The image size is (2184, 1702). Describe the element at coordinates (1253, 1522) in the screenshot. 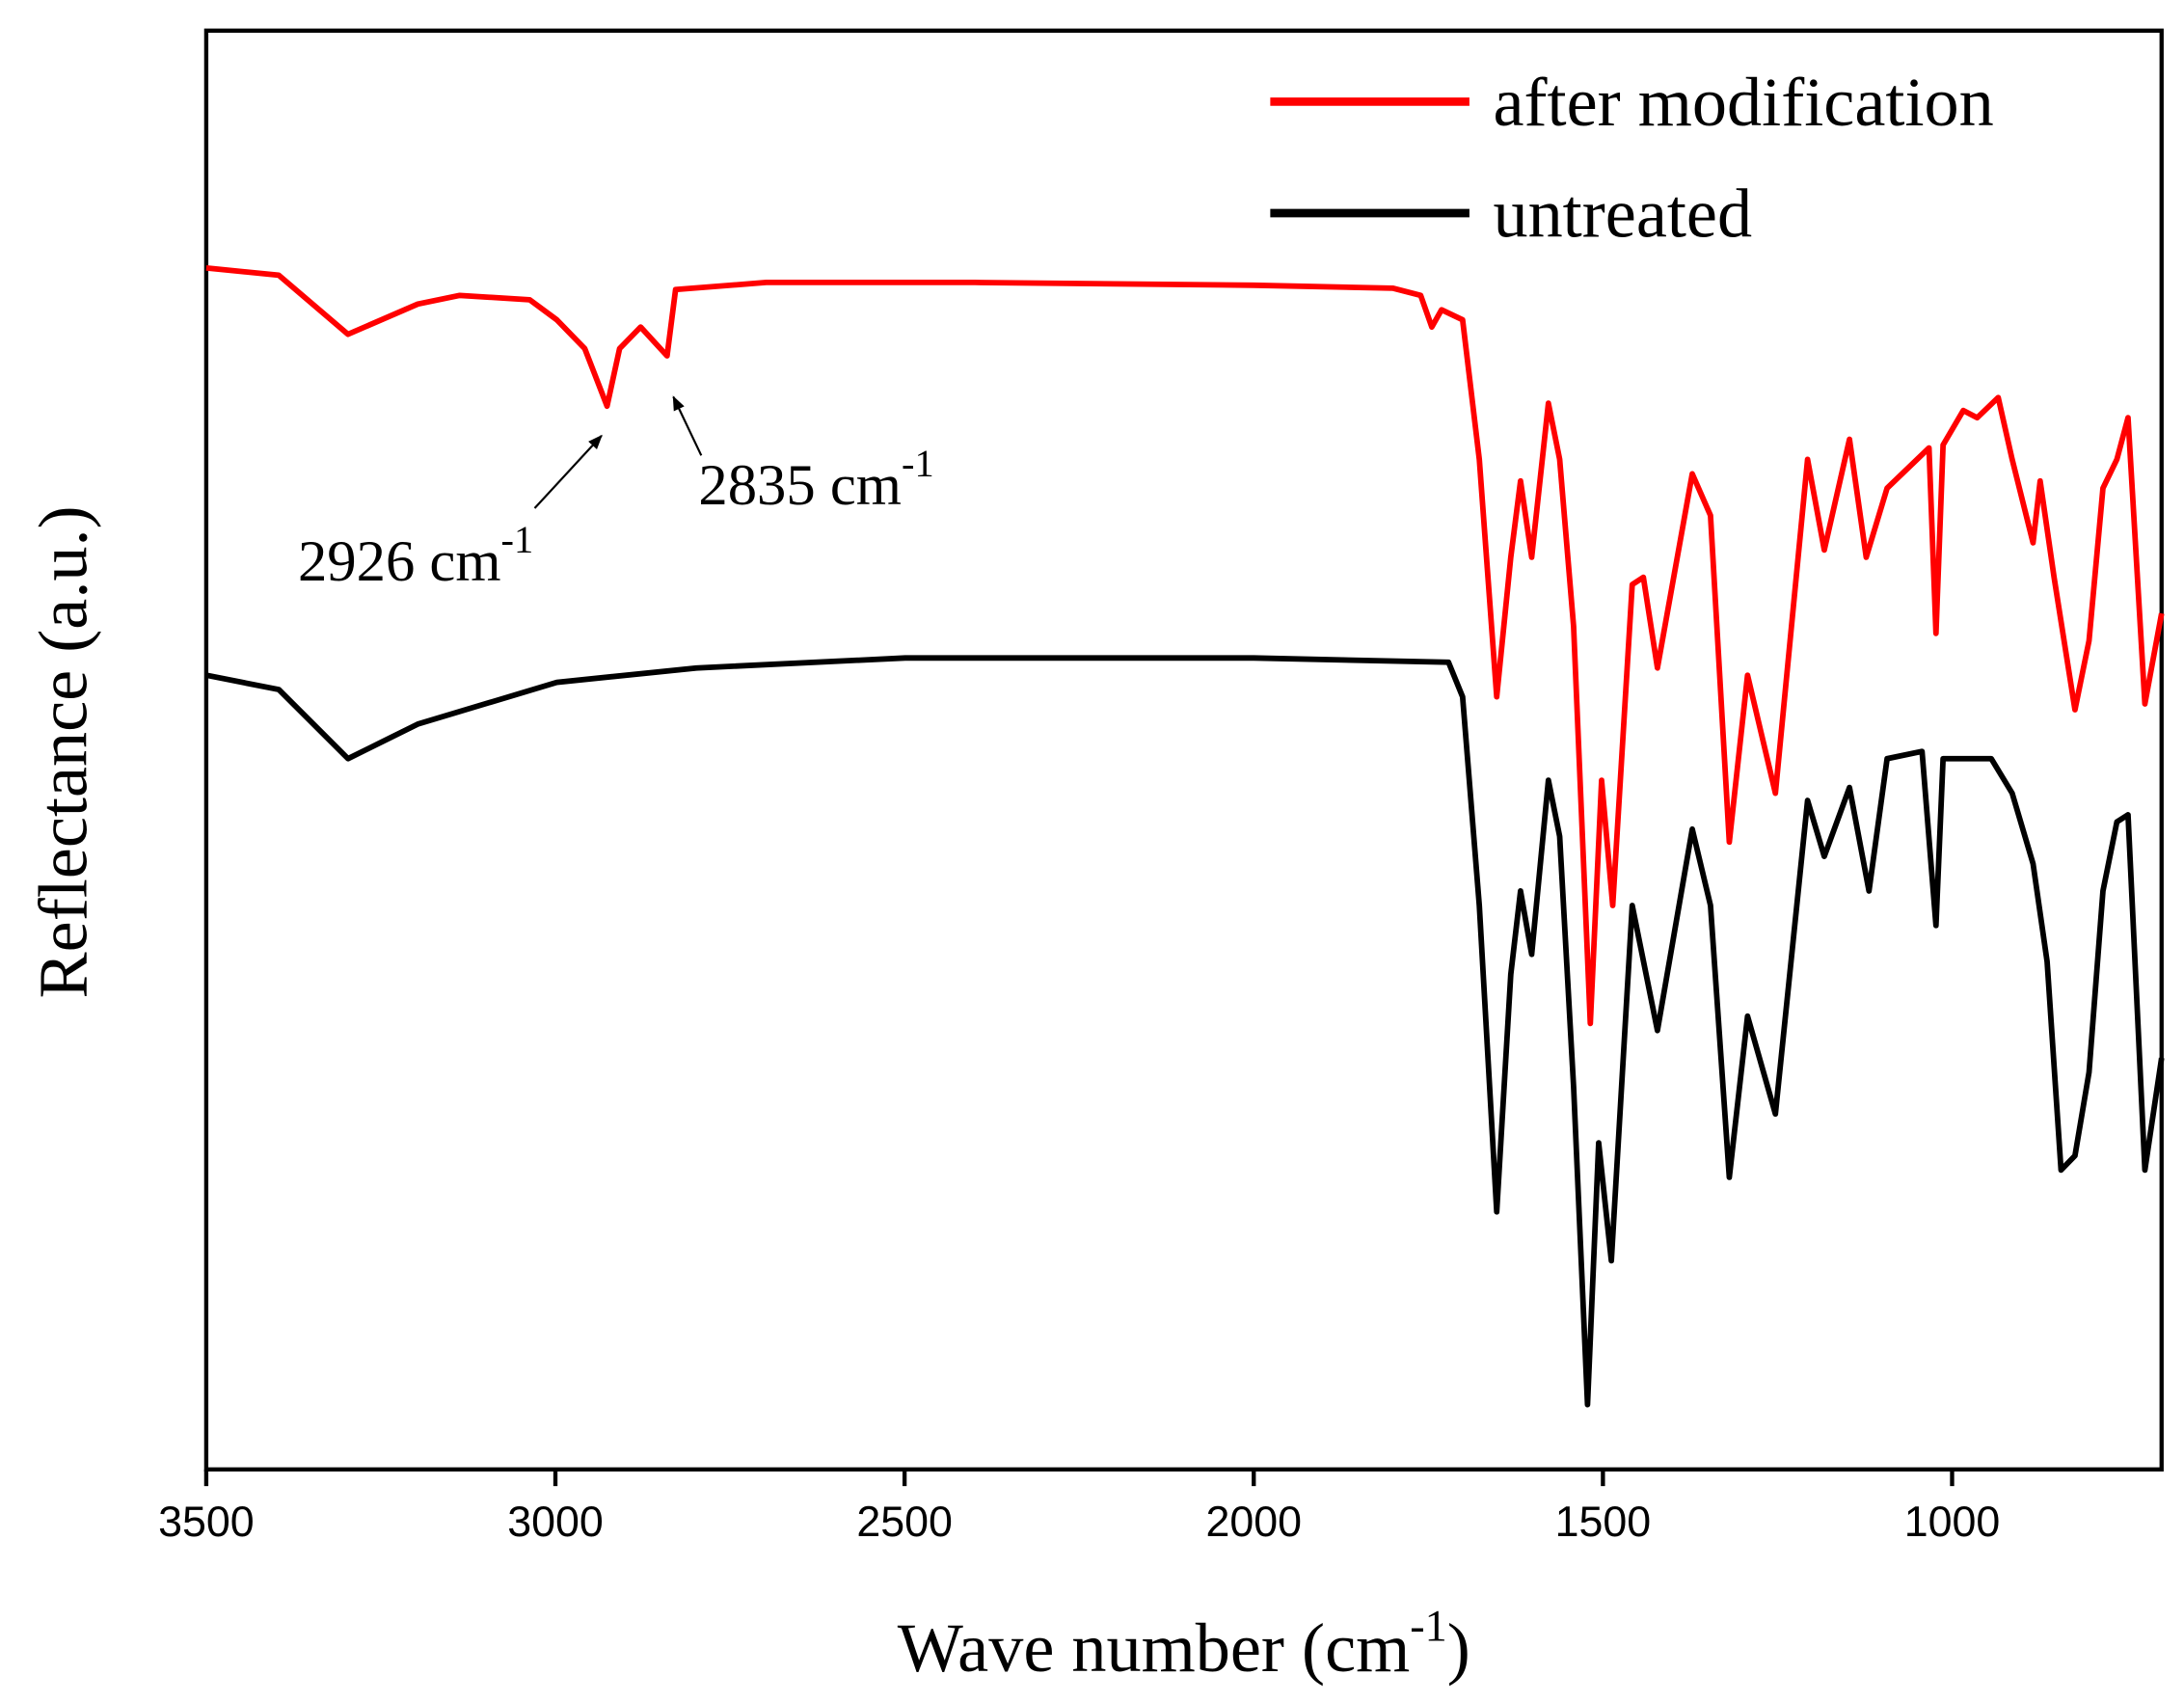

I see `x-tick-label: 2000` at that location.